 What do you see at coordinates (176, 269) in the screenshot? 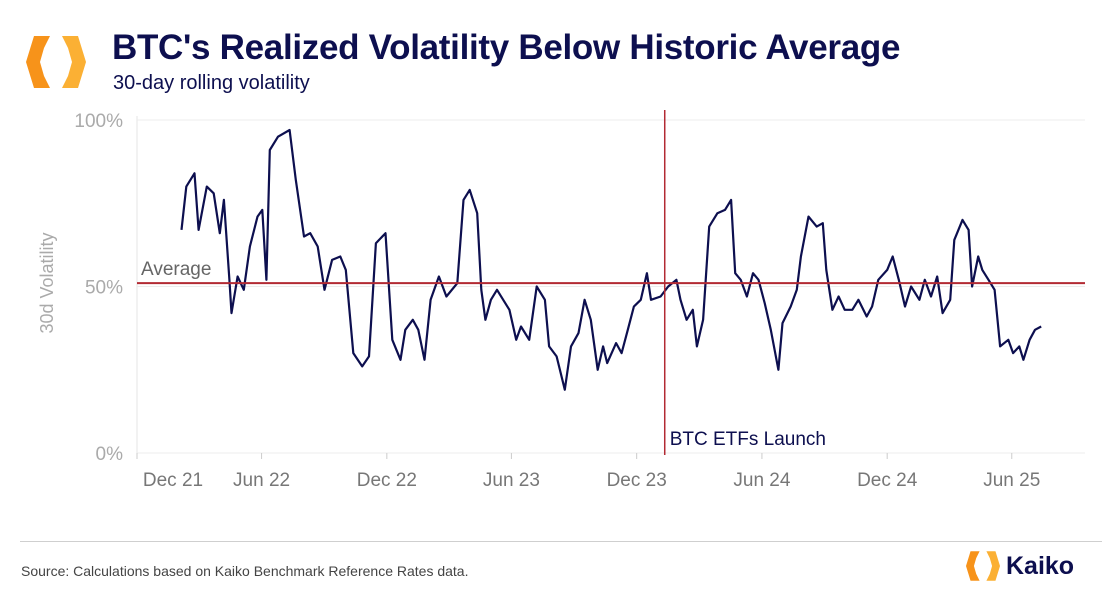
I see `average-label: Average` at bounding box center [176, 269].